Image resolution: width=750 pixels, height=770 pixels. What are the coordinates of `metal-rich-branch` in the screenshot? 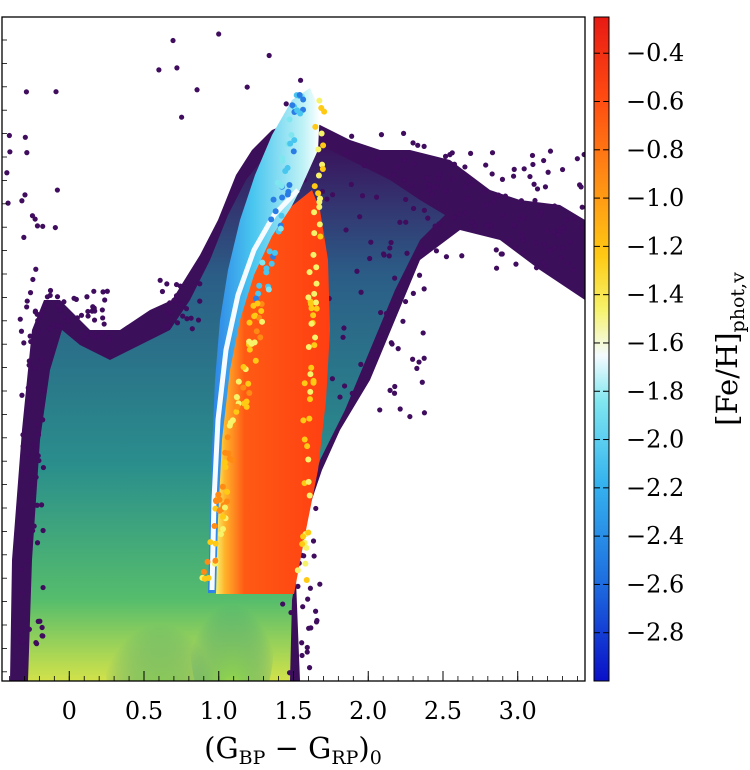 It's located at (273, 392).